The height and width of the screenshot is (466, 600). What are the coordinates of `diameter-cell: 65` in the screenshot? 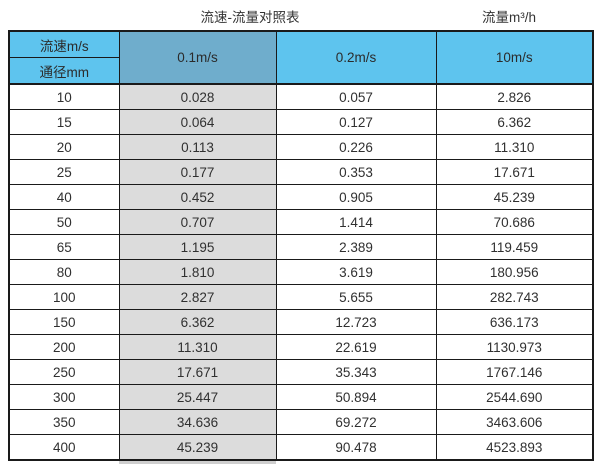 It's located at (64, 247).